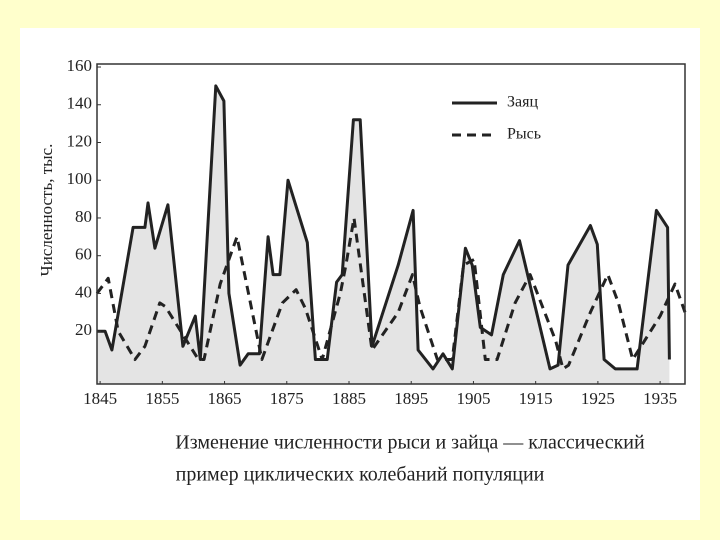 The height and width of the screenshot is (540, 720). Describe the element at coordinates (360, 475) in the screenshot. I see `caption-line: пример циклических колебаний популяции` at that location.